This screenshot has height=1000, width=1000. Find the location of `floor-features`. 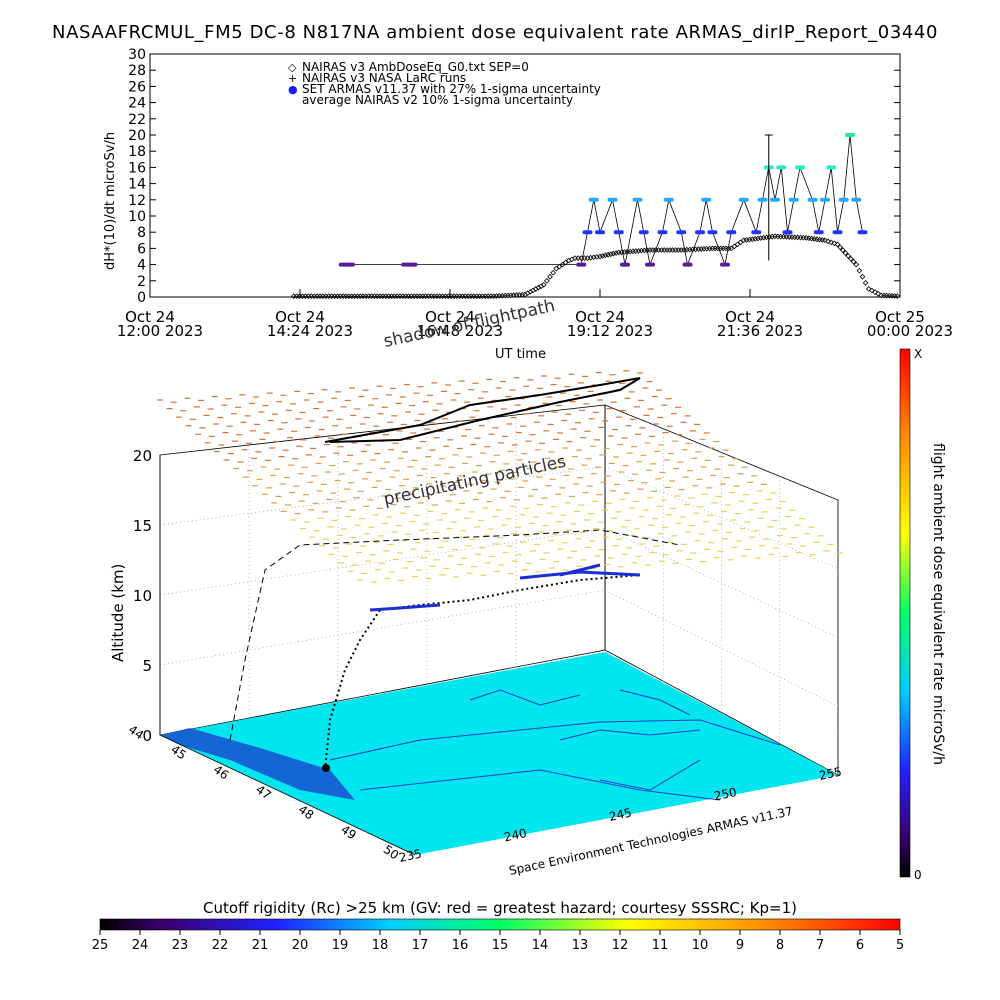

floor-features is located at coordinates (555, 745).